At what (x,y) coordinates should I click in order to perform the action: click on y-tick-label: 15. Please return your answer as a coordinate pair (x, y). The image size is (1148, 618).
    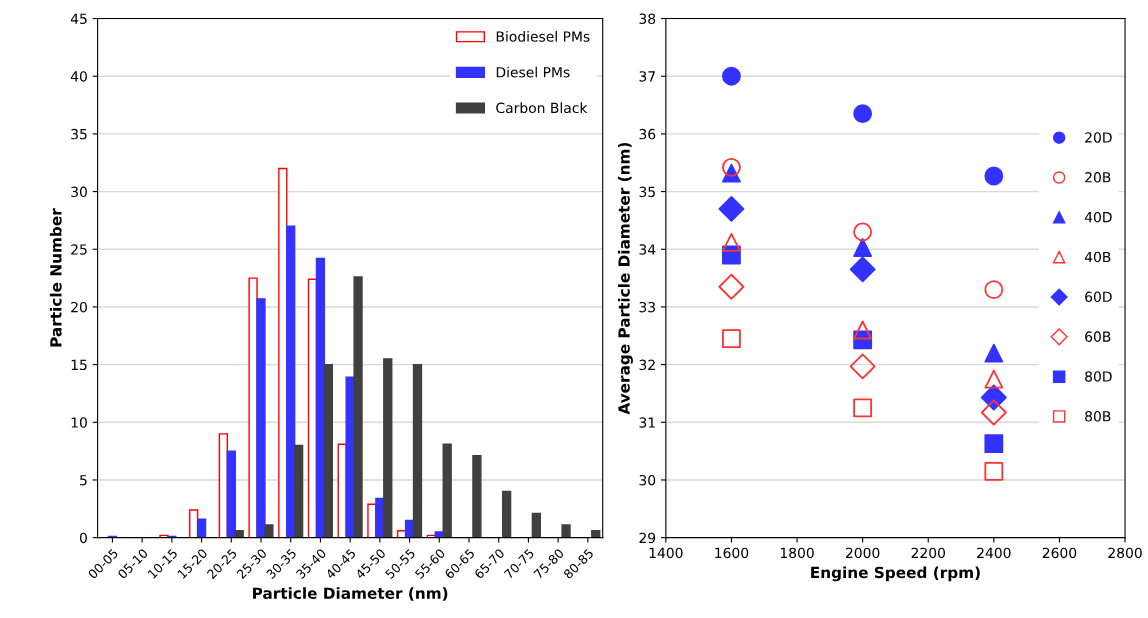
    Looking at the image, I should click on (79, 365).